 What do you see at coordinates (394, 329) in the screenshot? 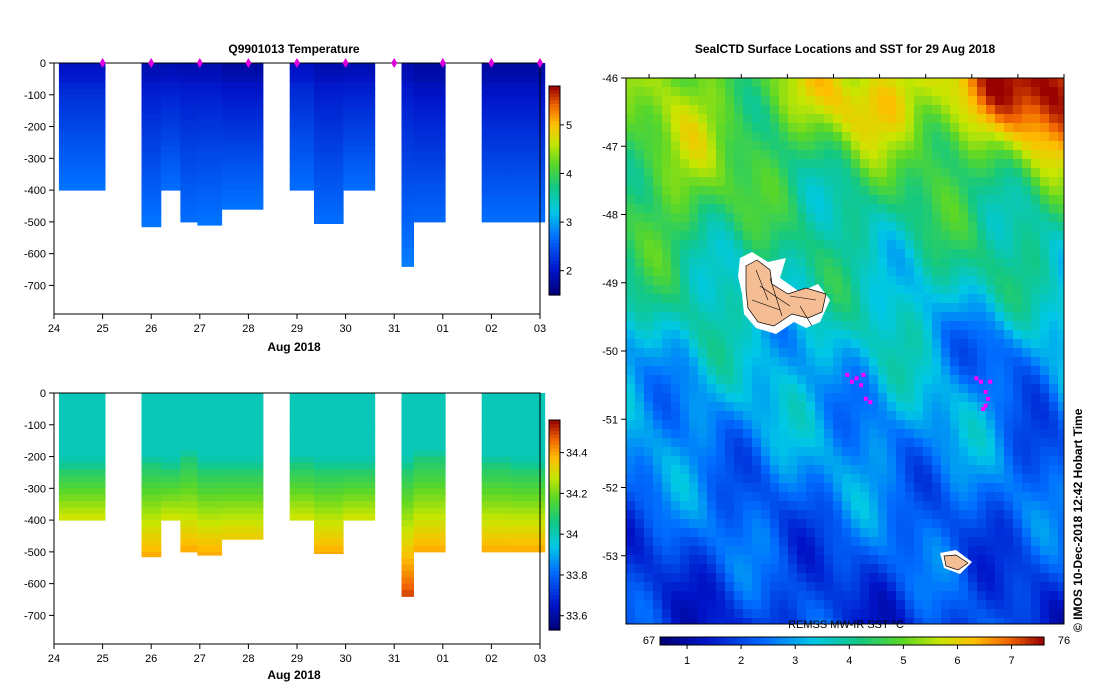
I see `x-tick-label: 31` at bounding box center [394, 329].